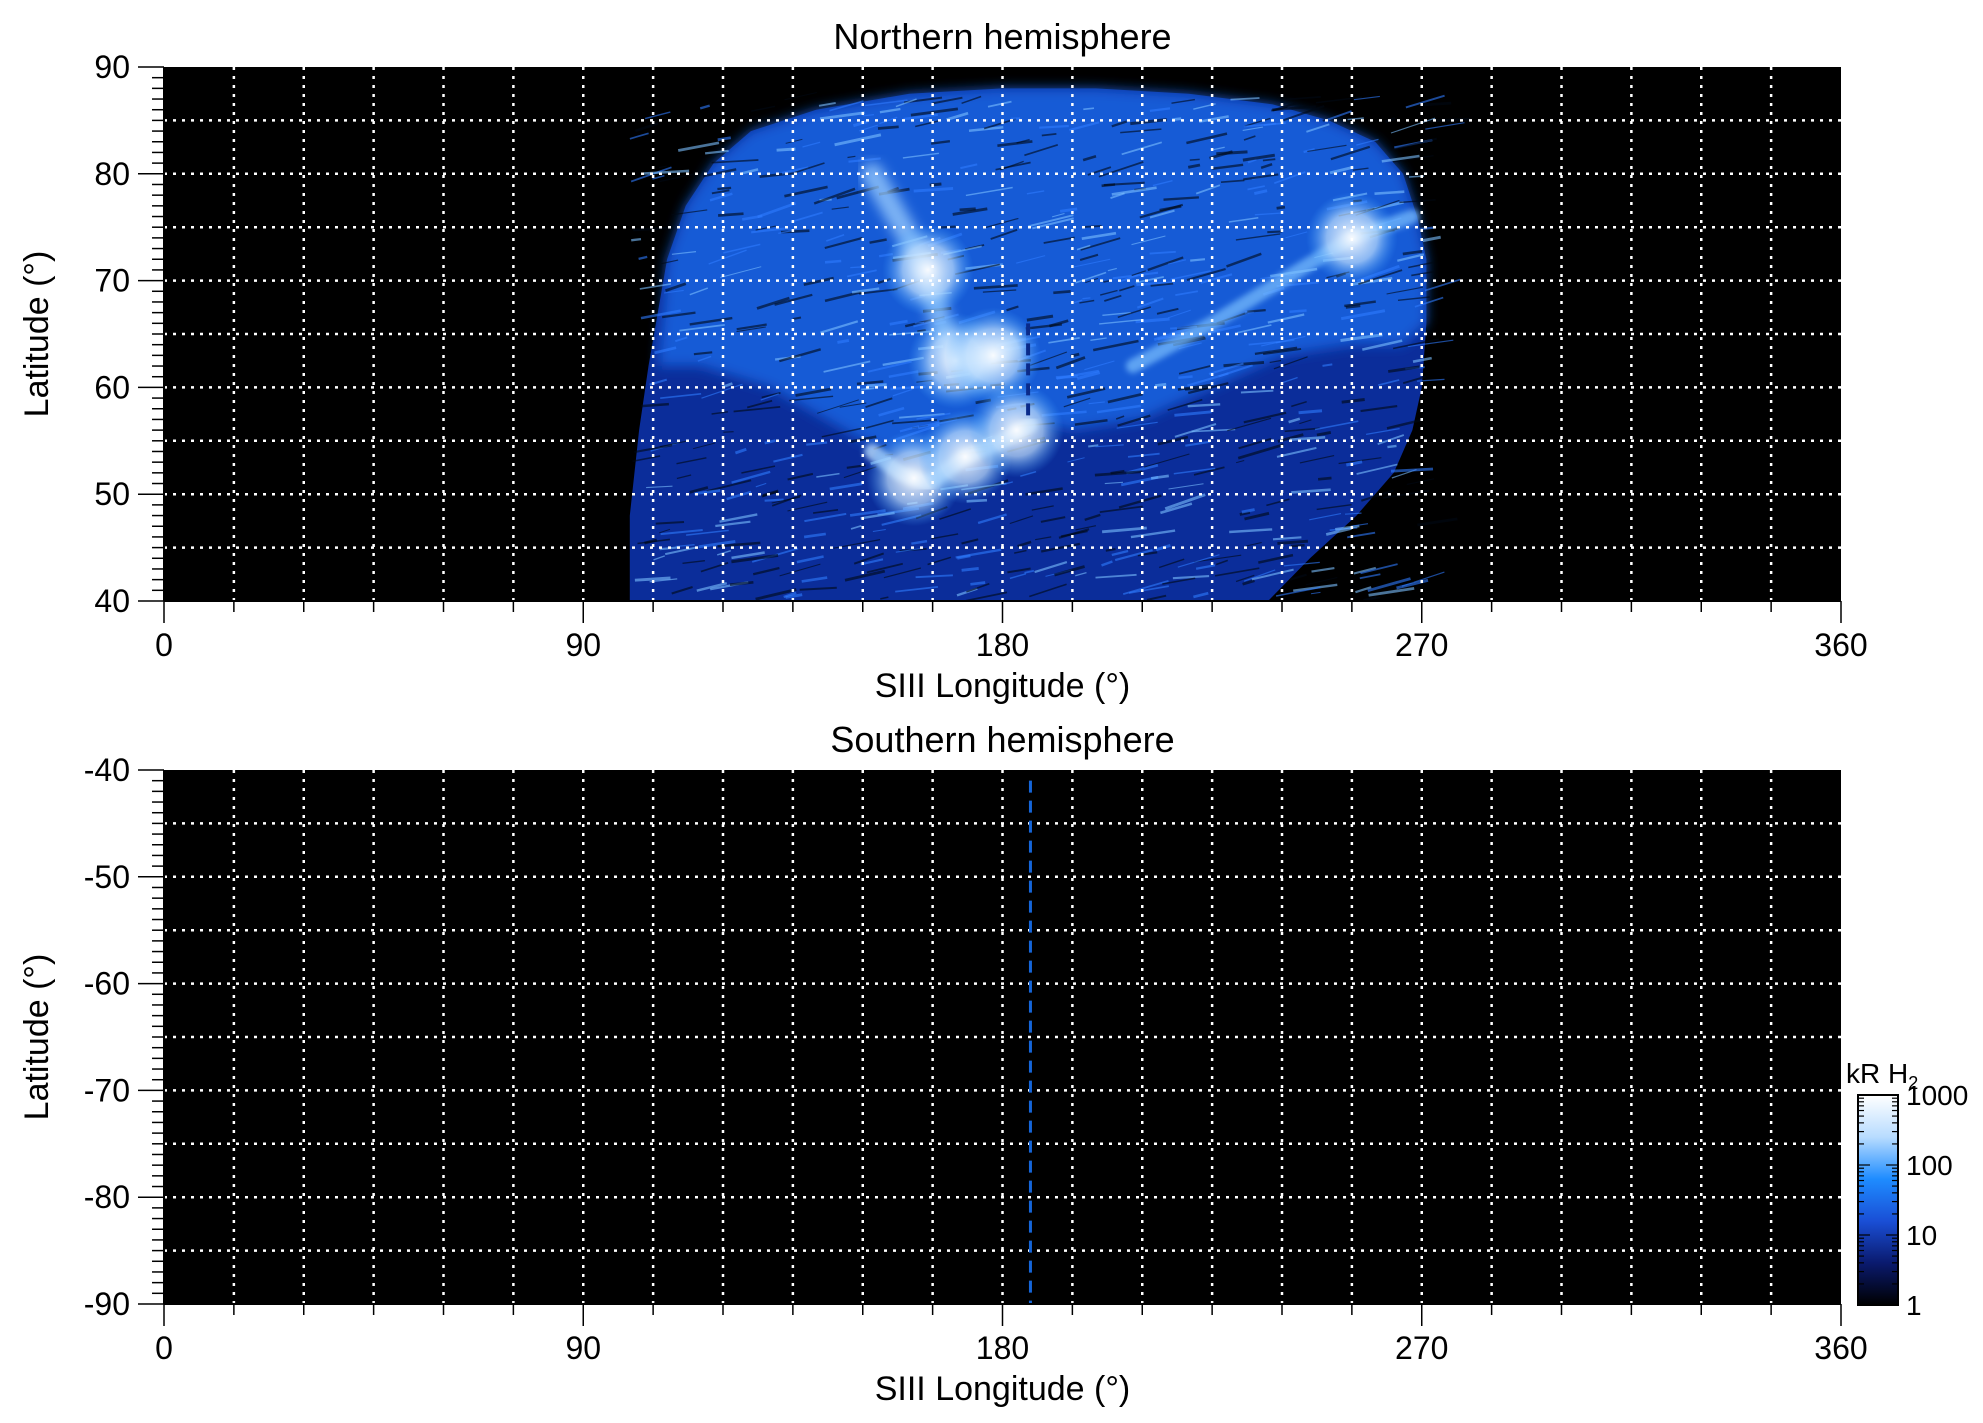  What do you see at coordinates (112, 601) in the screenshot?
I see `y-tick-label: 40` at bounding box center [112, 601].